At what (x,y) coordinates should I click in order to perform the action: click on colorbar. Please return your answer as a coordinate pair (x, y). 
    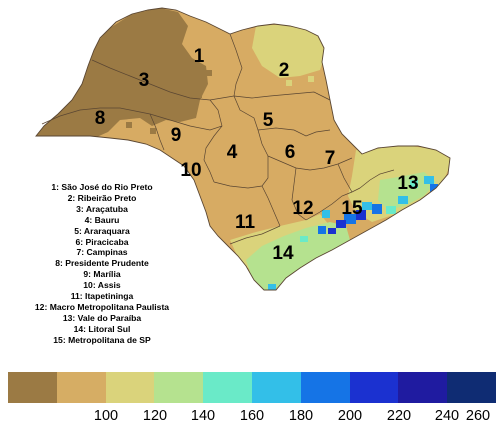
    Looking at the image, I should click on (252, 387).